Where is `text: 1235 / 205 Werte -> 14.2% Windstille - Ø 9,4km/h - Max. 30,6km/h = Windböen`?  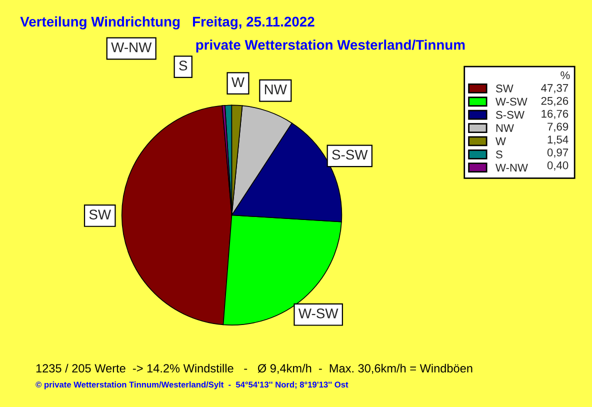 text: 1235 / 205 Werte -> 14.2% Windstille - Ø 9,4km/h - Max. 30,6km/h = Windböen is located at coordinates (254, 369).